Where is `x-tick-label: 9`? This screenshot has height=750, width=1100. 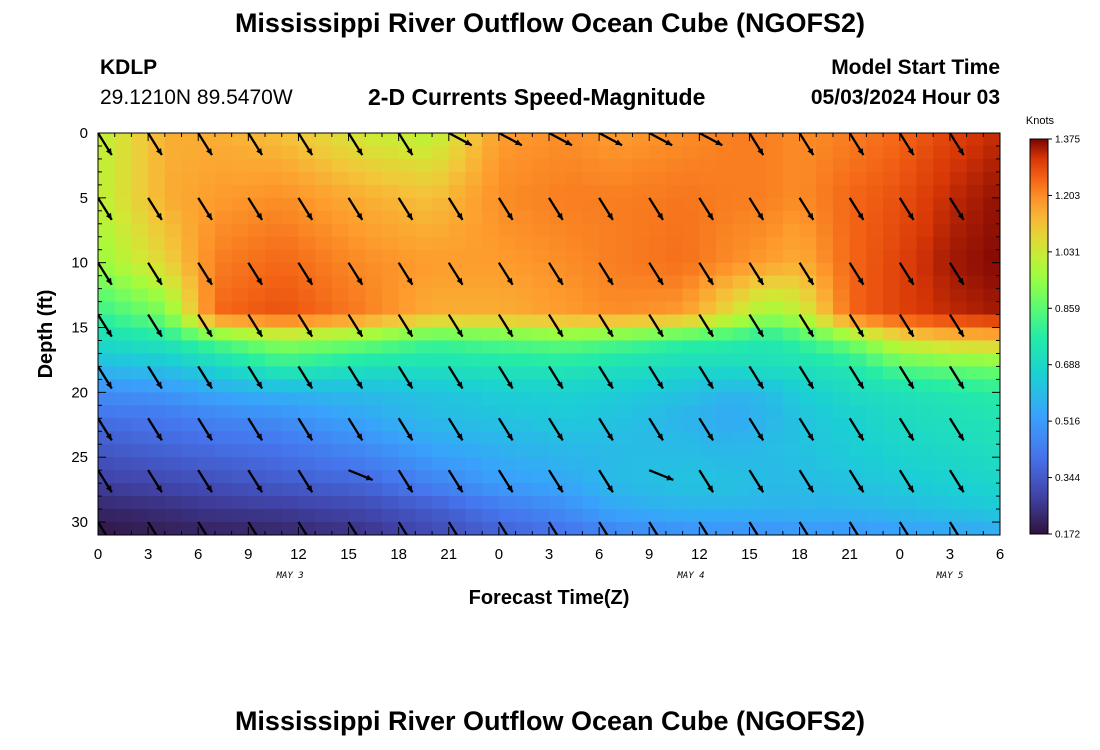
x-tick-label: 9 is located at coordinates (248, 554).